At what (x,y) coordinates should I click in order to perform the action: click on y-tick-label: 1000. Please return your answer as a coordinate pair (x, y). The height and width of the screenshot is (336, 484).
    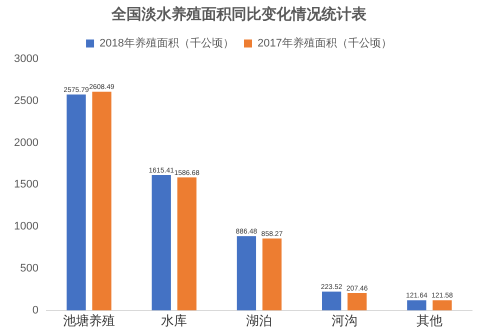
    Looking at the image, I should click on (26, 226).